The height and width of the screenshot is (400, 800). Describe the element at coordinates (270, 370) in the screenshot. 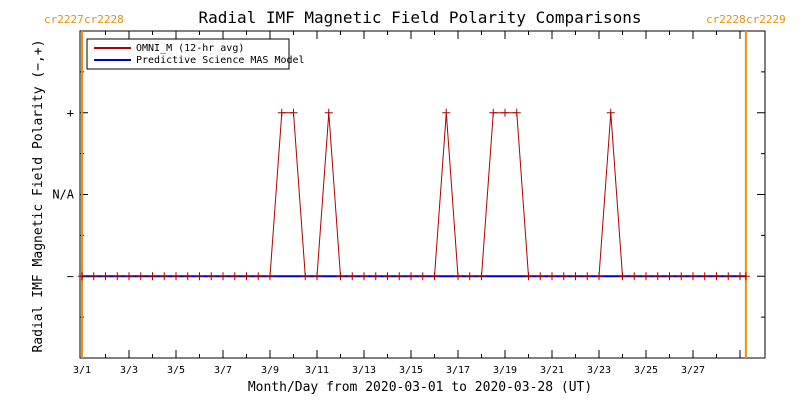

I see `x-tick-label: 3/9` at that location.